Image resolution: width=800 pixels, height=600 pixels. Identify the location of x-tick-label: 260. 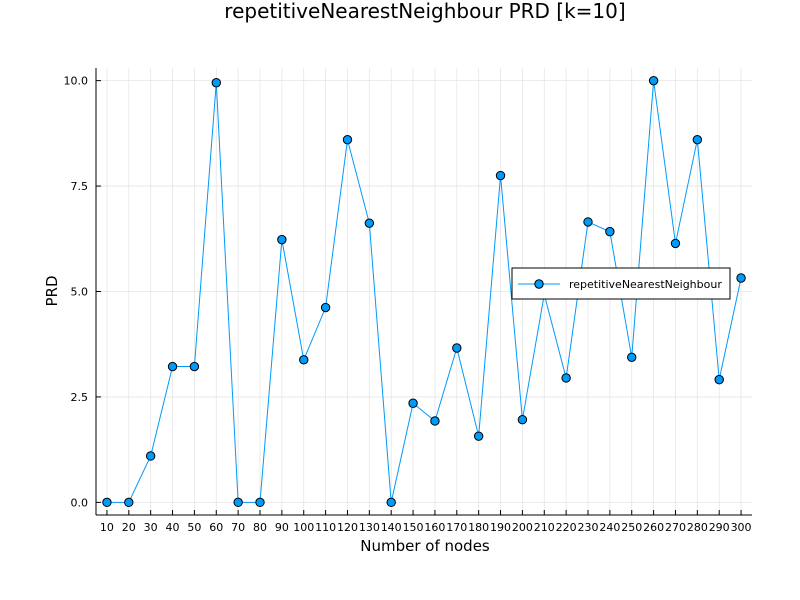
(653, 527).